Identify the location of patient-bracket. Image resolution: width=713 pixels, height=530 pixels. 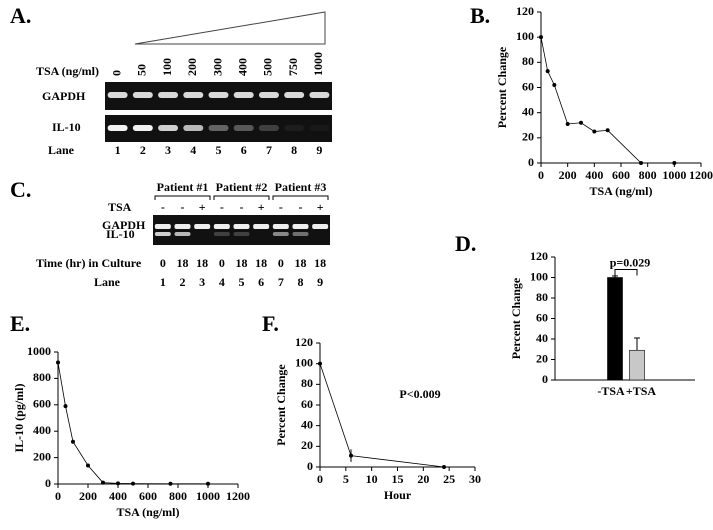
(182, 197).